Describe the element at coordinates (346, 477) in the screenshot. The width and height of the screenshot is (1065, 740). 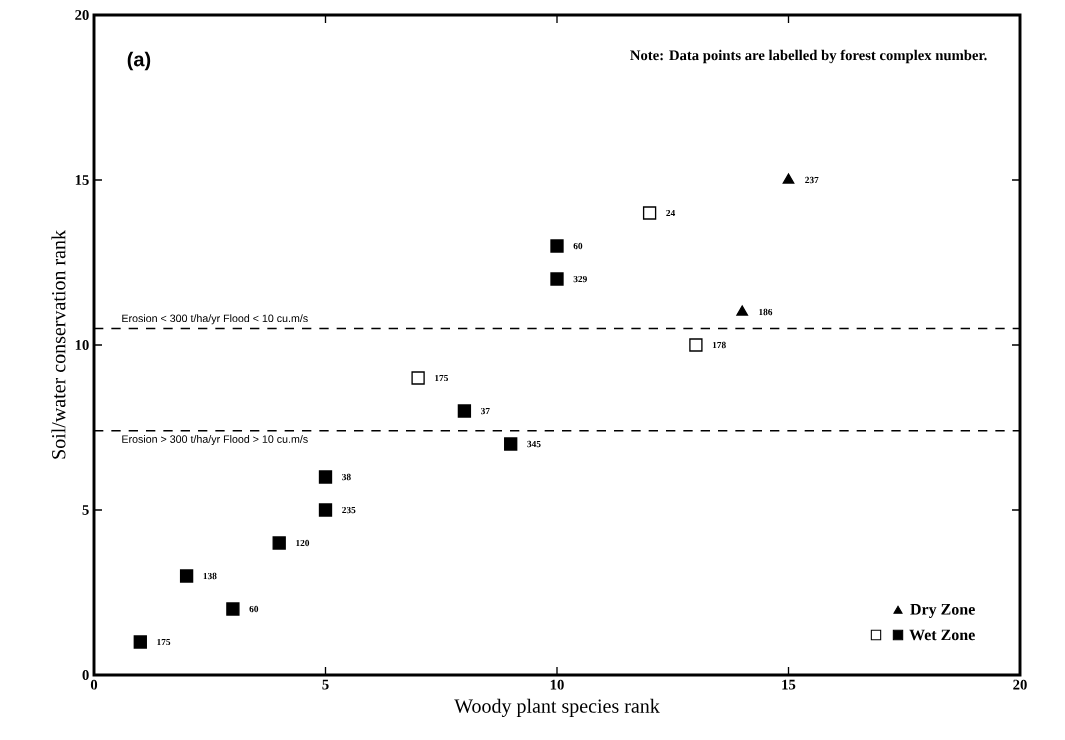
I see `annotation: 38` at that location.